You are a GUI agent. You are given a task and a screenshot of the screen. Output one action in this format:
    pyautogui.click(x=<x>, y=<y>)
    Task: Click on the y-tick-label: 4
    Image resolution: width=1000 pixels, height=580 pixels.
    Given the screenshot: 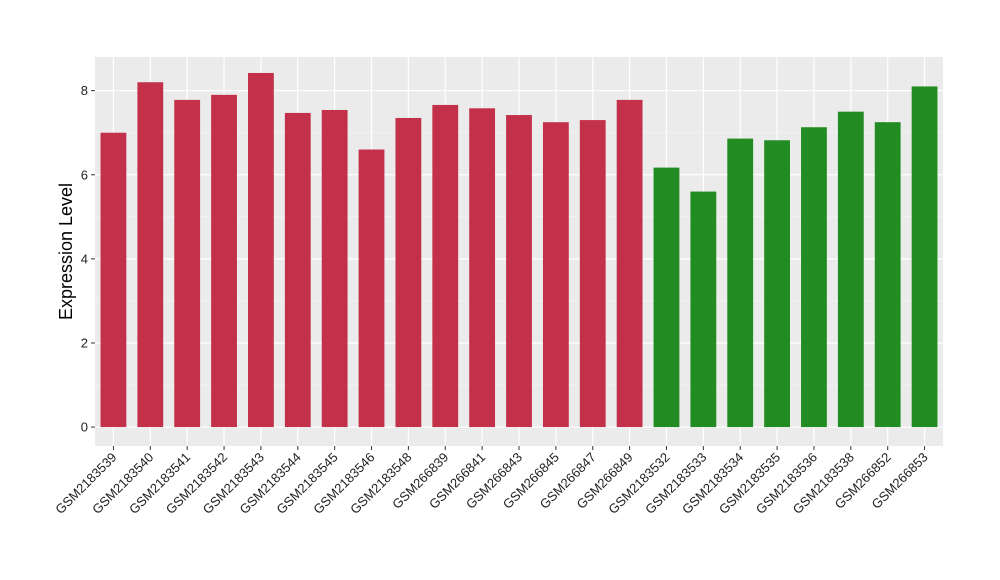 What is the action you would take?
    pyautogui.click(x=84, y=258)
    